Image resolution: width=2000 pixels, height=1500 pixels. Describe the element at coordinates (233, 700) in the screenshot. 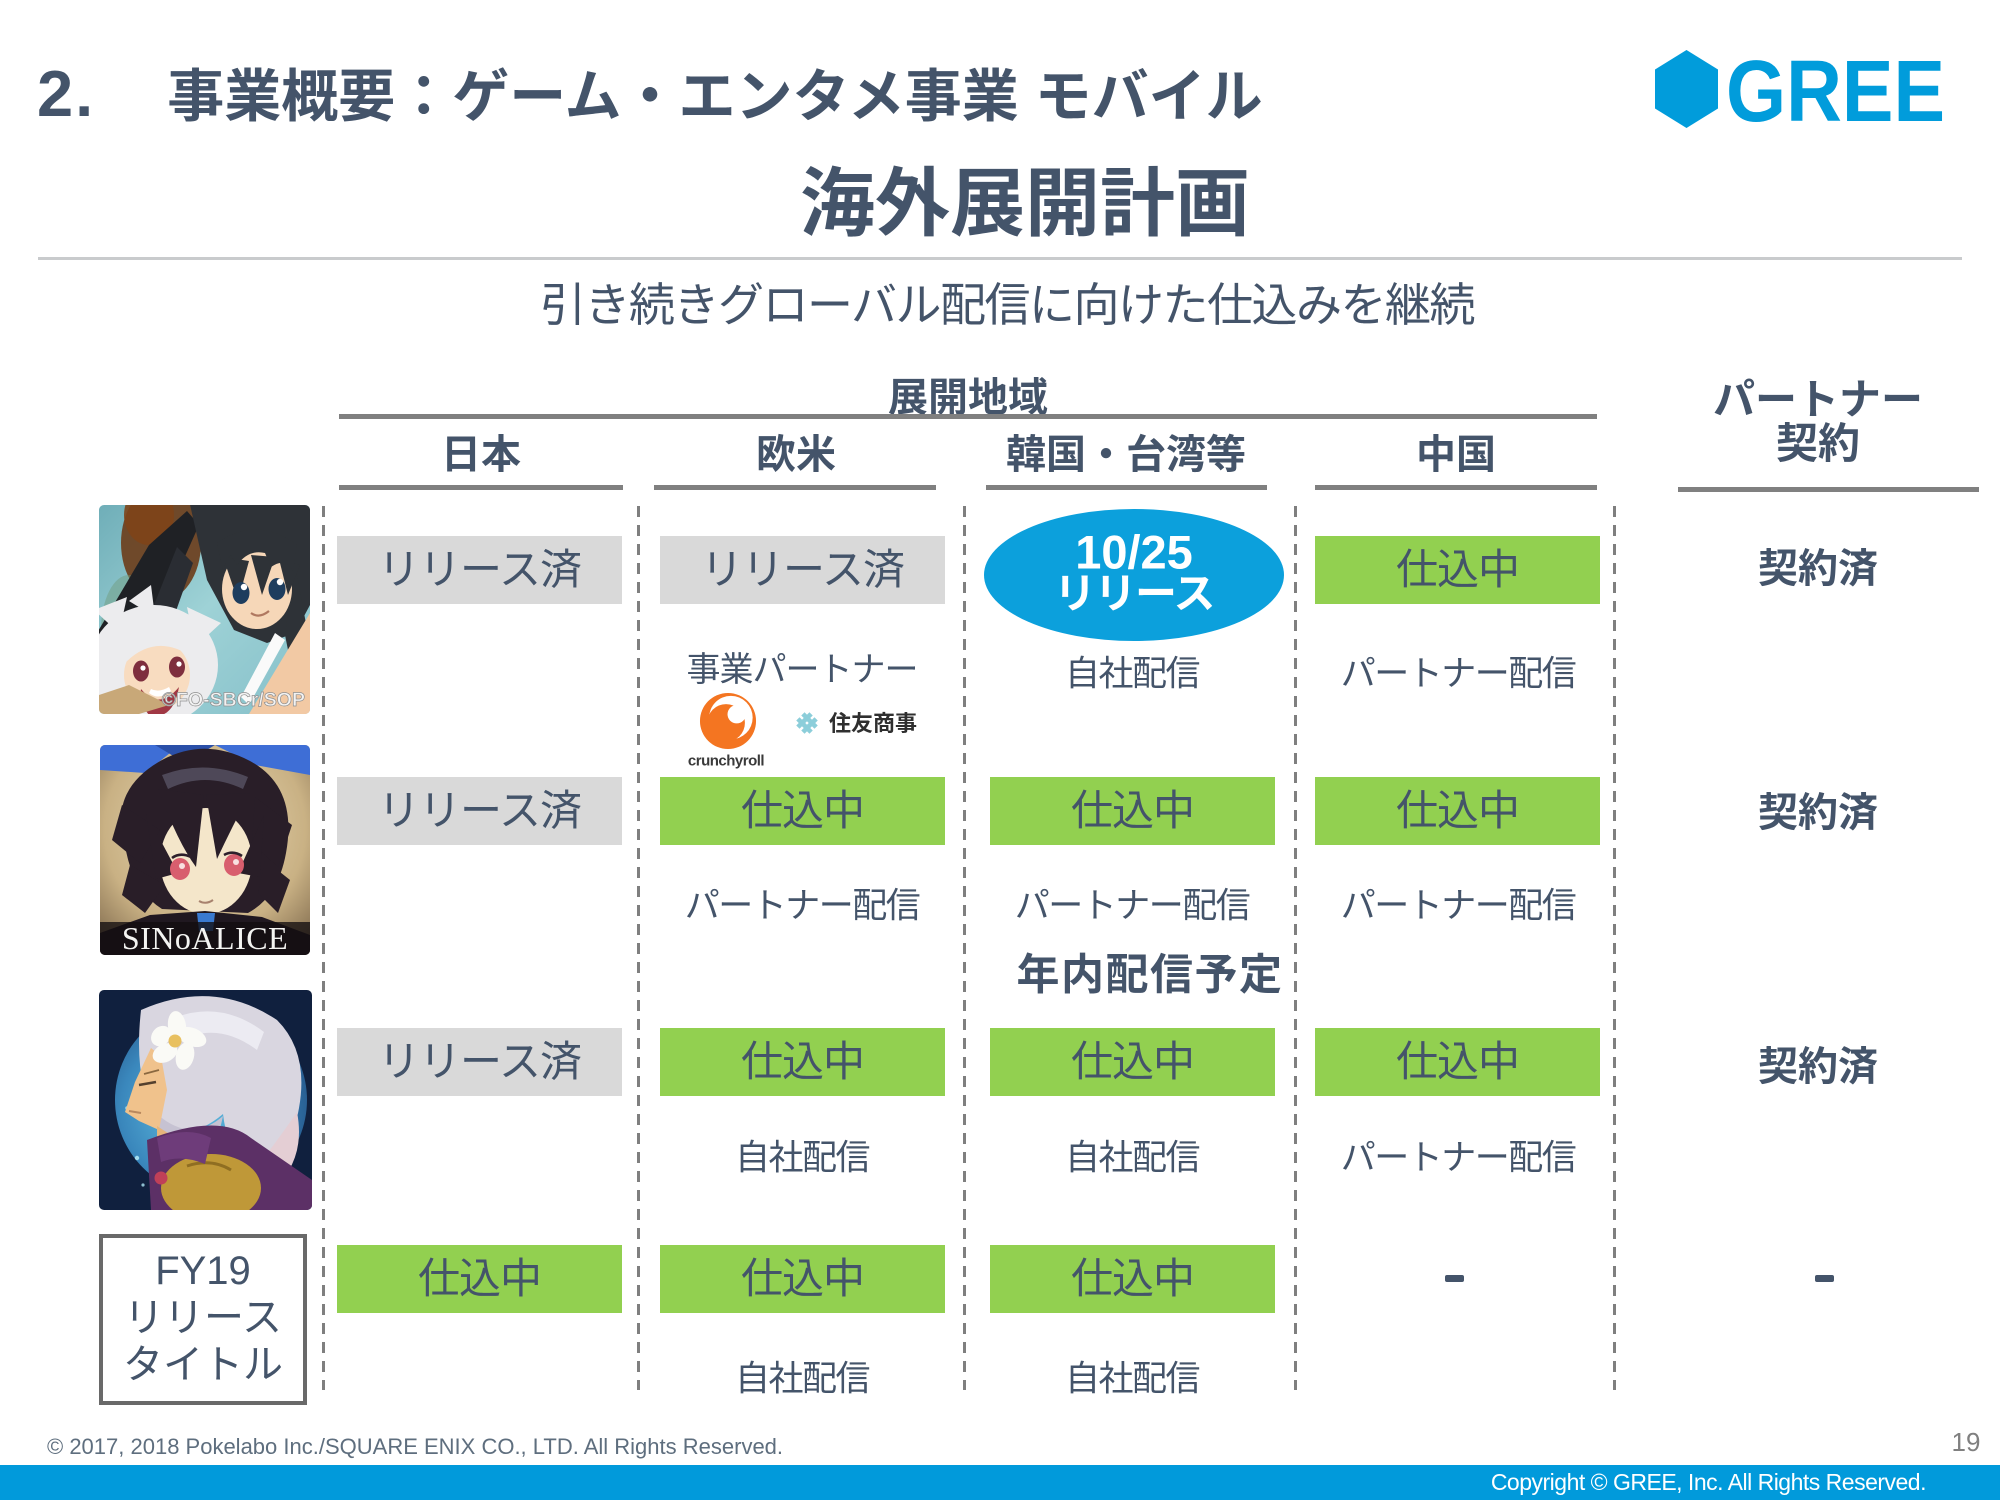

I see `svg-text: ©FO-SBCr/SOP` at that location.